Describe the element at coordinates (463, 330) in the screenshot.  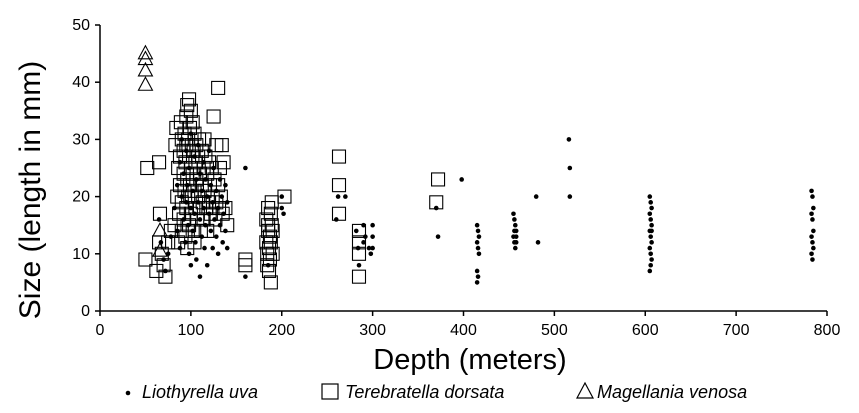
I see `x-tick-label: 400` at that location.